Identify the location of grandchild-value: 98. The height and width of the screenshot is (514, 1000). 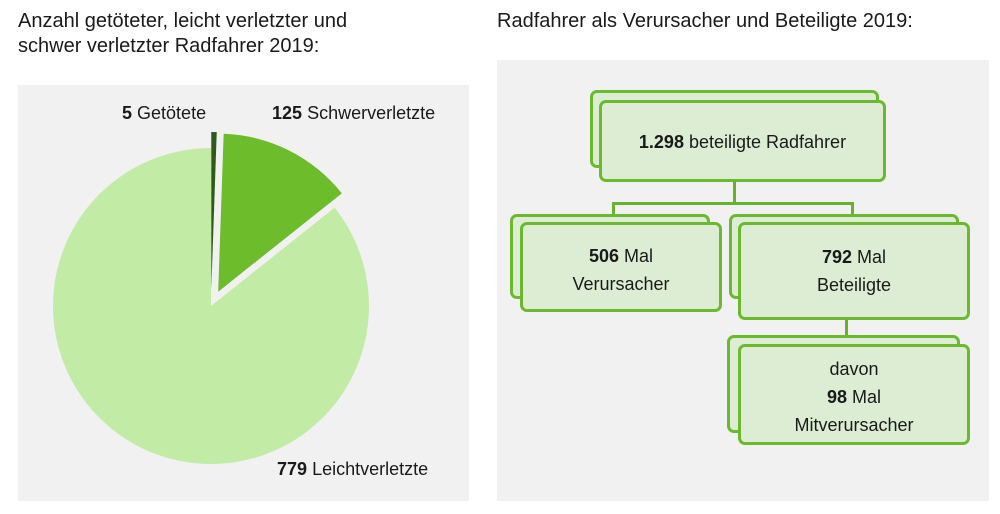
(836, 397).